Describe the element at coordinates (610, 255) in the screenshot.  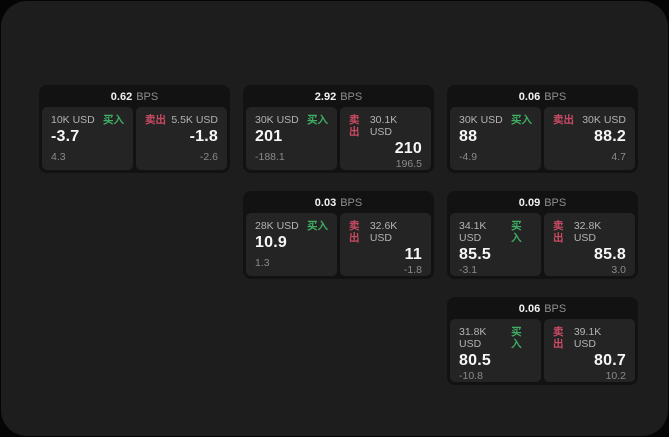
I see `sell-price: 85.8` at that location.